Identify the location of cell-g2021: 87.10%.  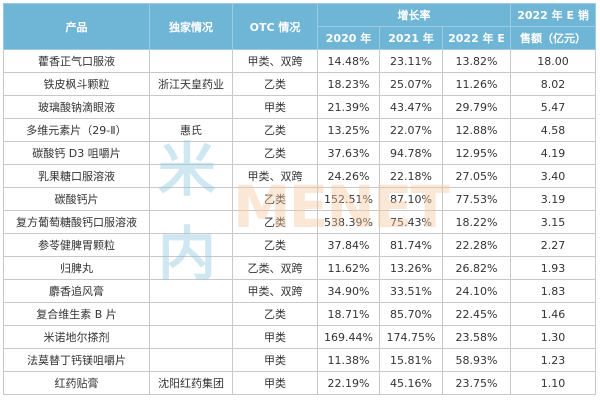
(411, 199).